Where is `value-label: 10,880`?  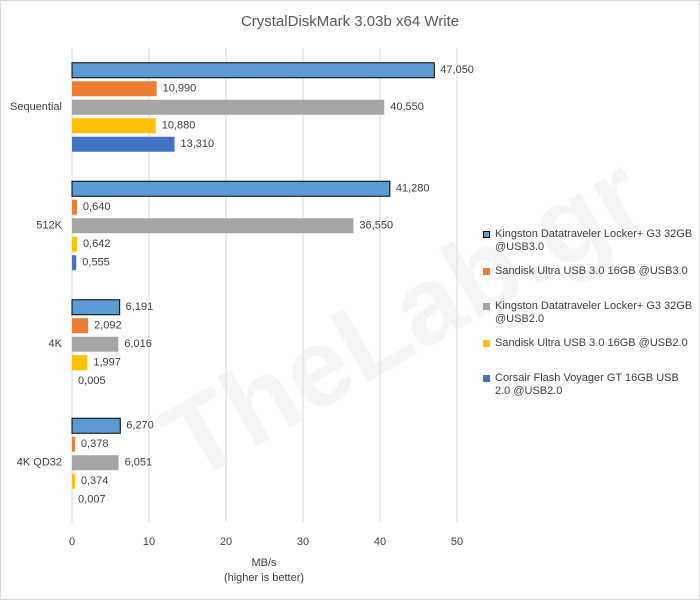
value-label: 10,880 is located at coordinates (179, 126).